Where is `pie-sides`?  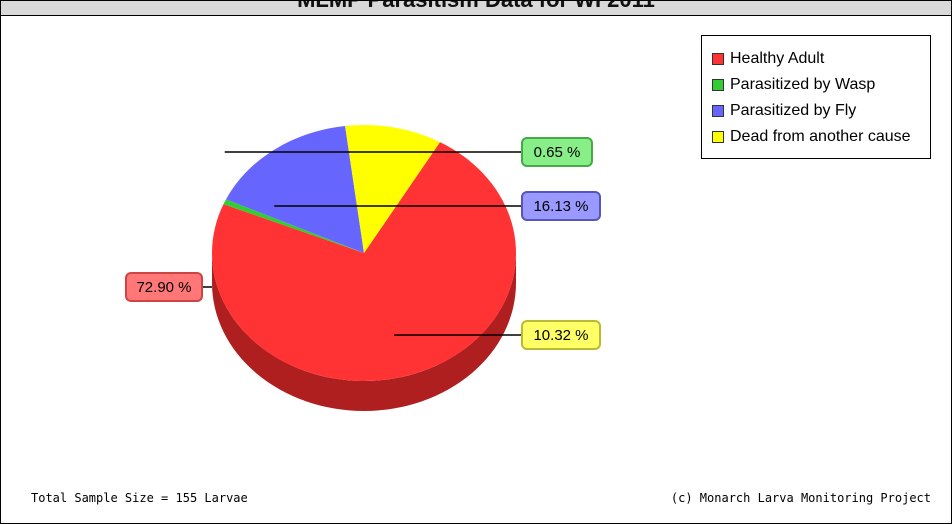
pie-sides is located at coordinates (364, 332).